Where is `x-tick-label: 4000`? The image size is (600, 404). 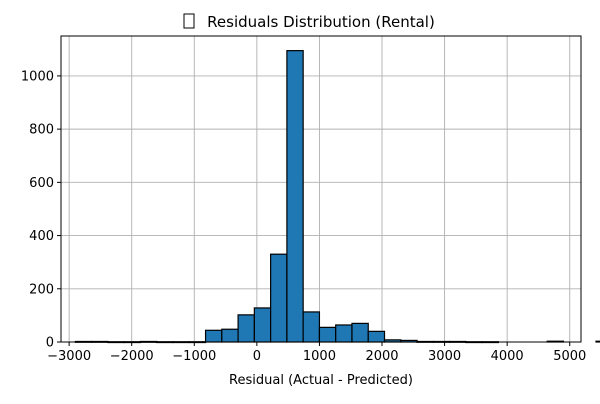
x-tick-label: 4000 is located at coordinates (507, 356).